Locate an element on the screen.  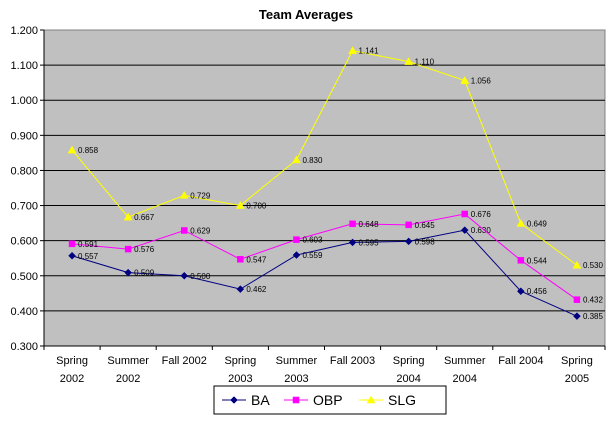
data-label-ba: 0.462 is located at coordinates (256, 289).